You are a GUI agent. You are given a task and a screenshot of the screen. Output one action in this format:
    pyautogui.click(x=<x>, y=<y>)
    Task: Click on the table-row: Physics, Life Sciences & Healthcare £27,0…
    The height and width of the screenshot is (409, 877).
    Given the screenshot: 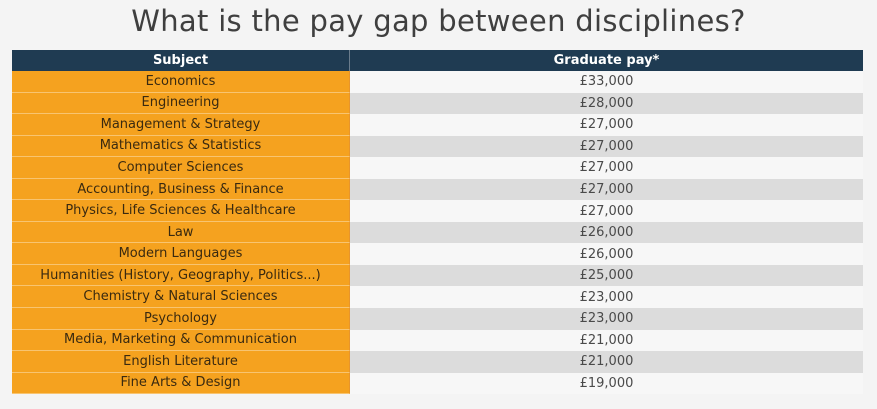 What is the action you would take?
    pyautogui.click(x=437, y=211)
    